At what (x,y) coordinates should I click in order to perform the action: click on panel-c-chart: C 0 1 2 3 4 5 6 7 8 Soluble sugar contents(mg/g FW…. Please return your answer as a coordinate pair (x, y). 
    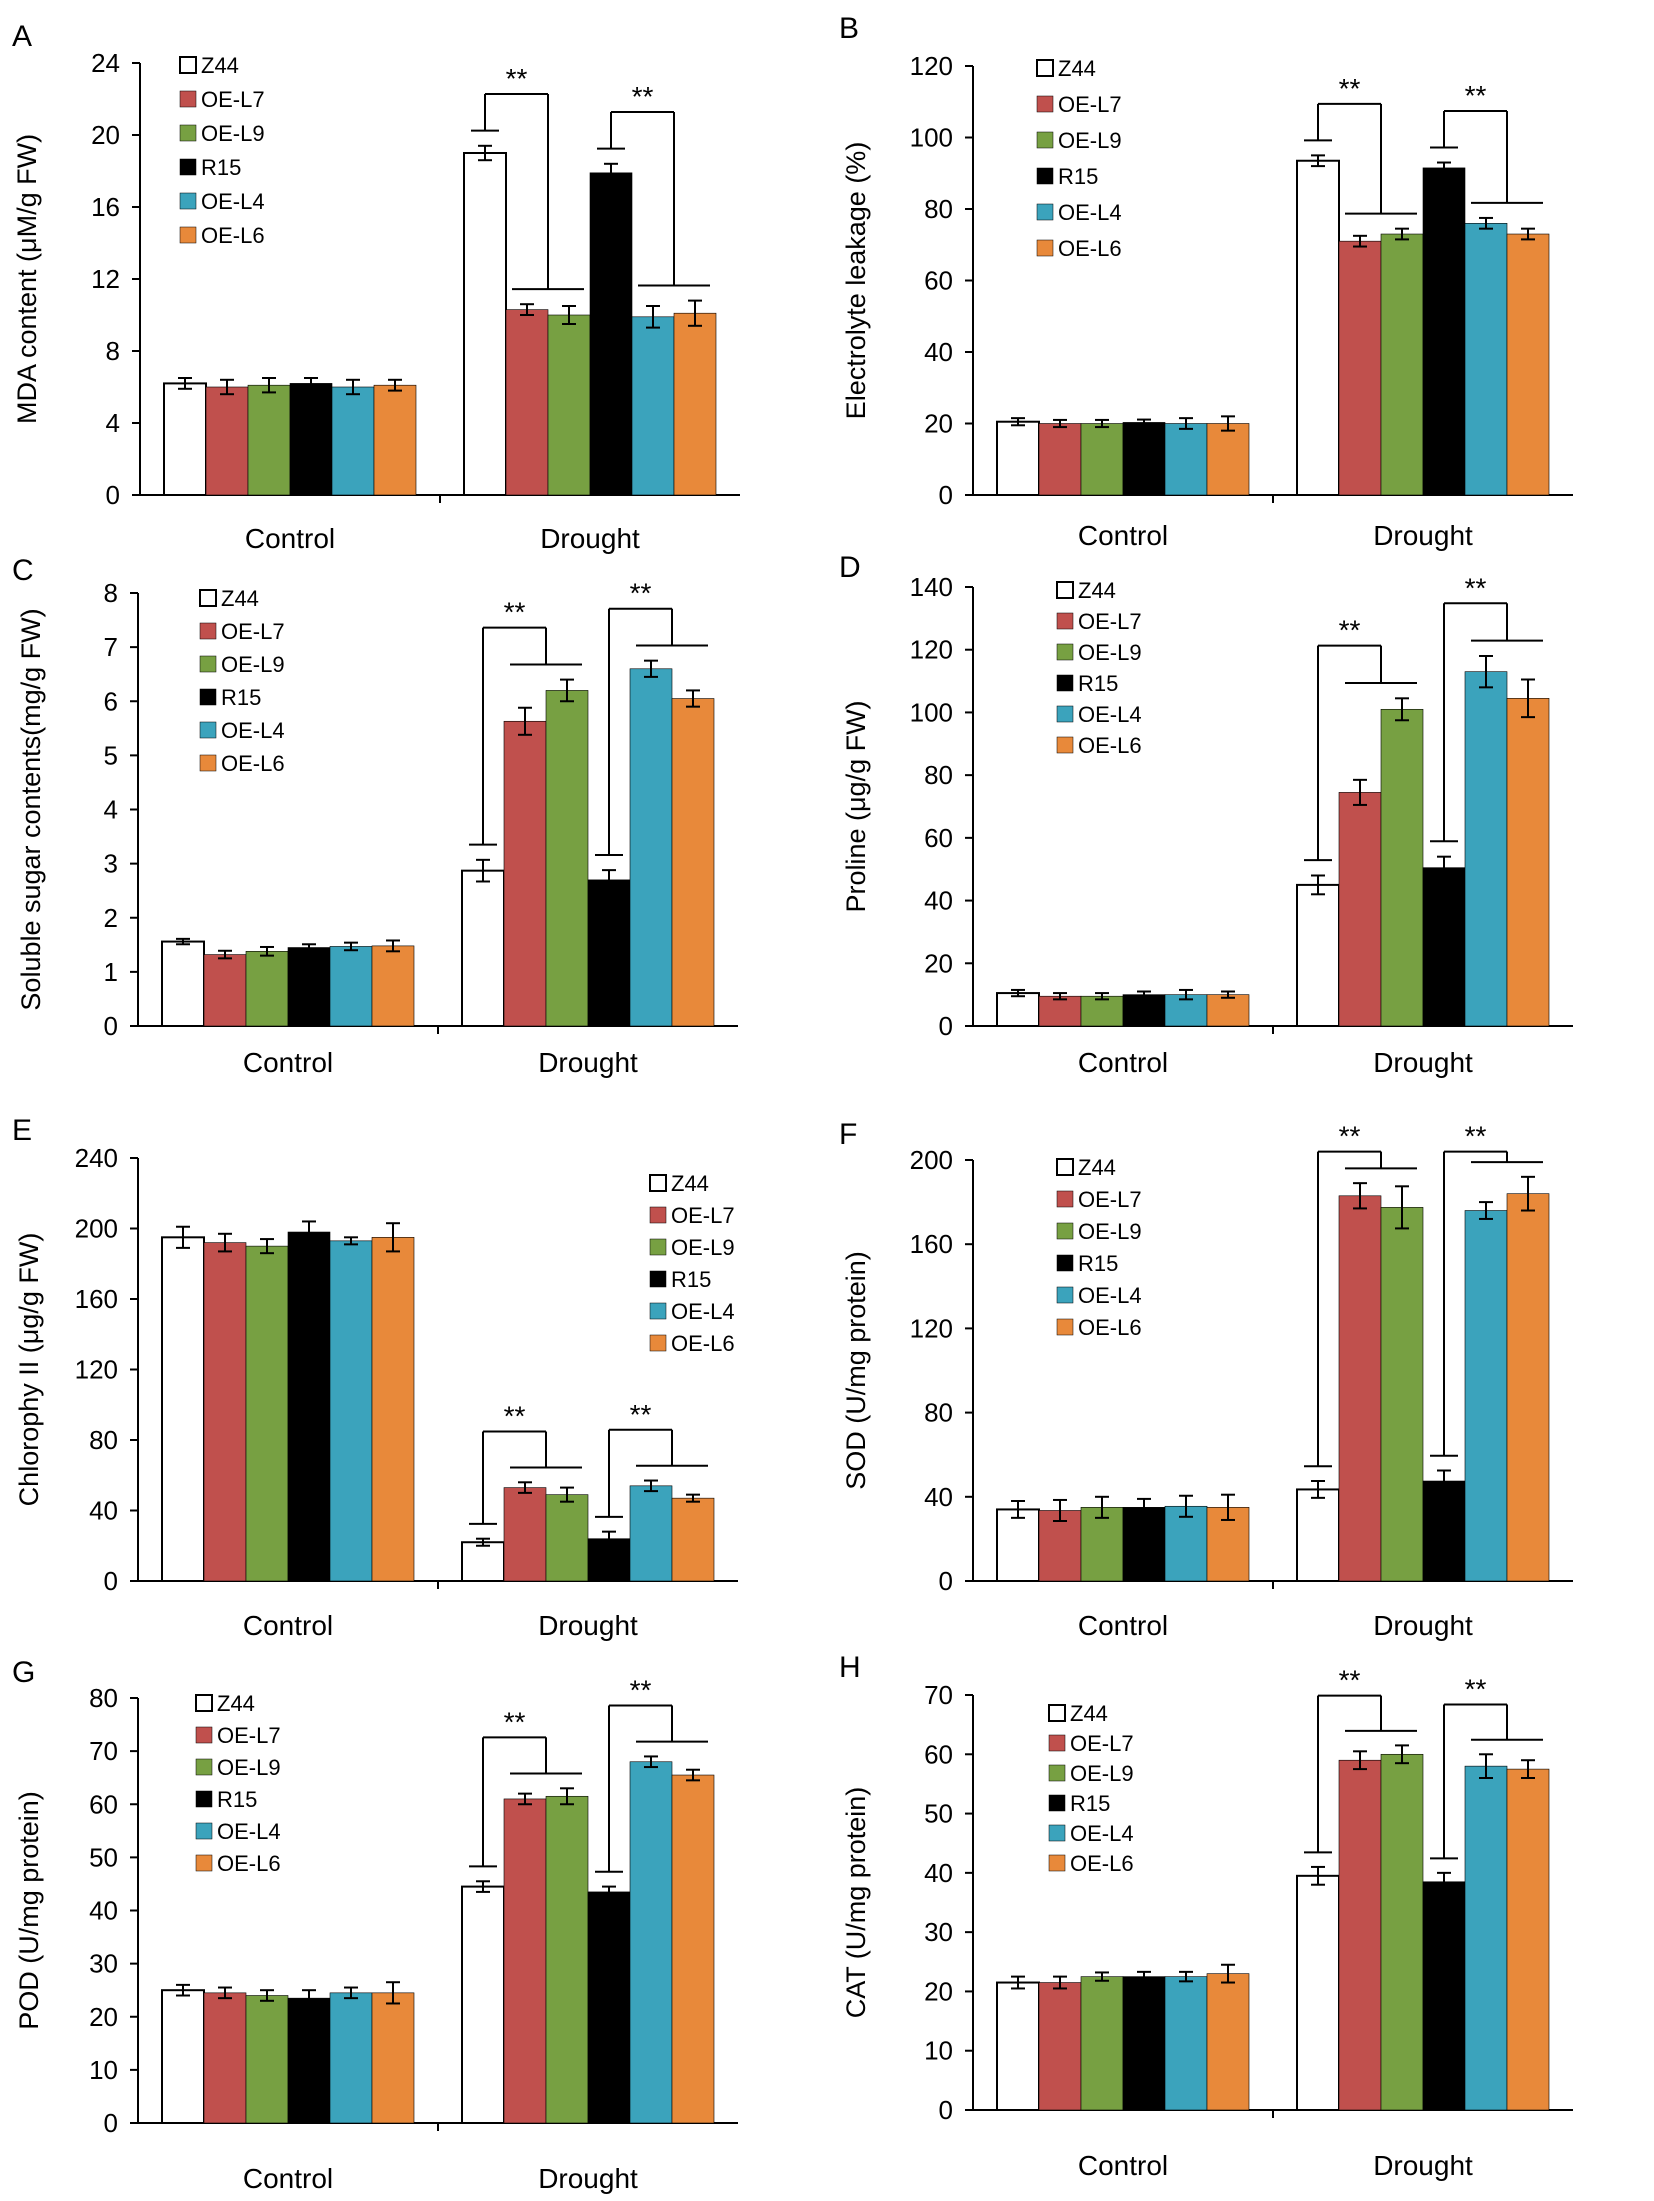
    Looking at the image, I should click on (375, 816).